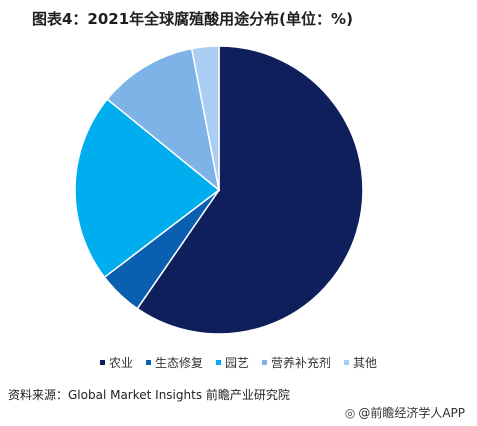 The height and width of the screenshot is (426, 477). I want to click on footer-text: @前瞻经济学人APP, so click(411, 413).